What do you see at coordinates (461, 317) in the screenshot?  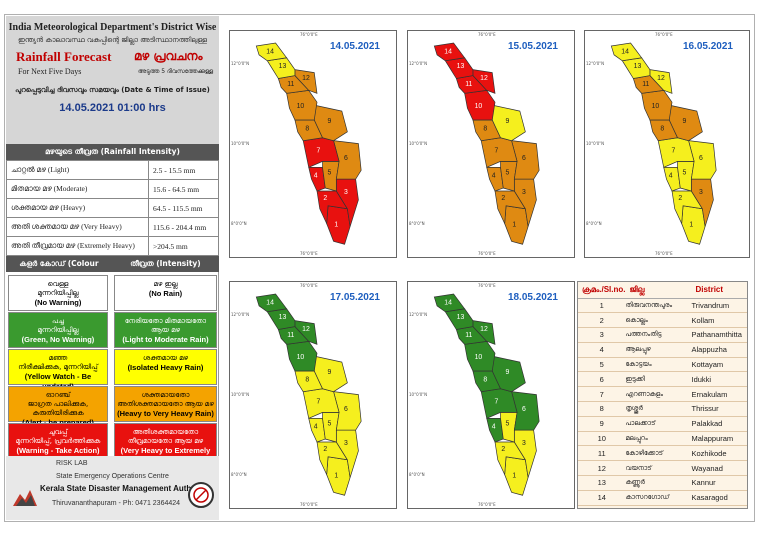 I see `district-number-label: 13` at bounding box center [461, 317].